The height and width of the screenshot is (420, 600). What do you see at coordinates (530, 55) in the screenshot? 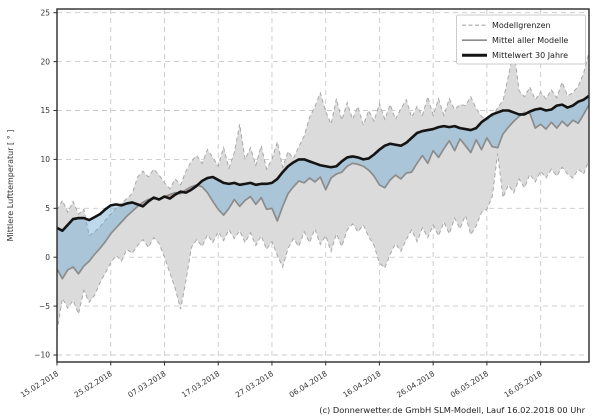
I see `legend-label: Mittelwert 30 Jahre` at bounding box center [530, 55].